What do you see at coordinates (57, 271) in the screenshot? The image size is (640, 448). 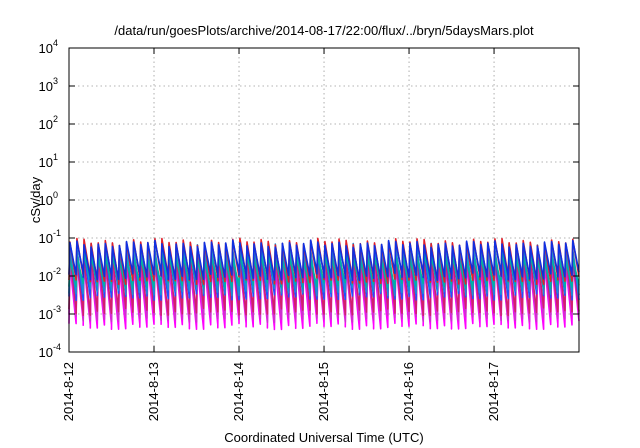 I see `y-tick-exponent: -2` at bounding box center [57, 271].